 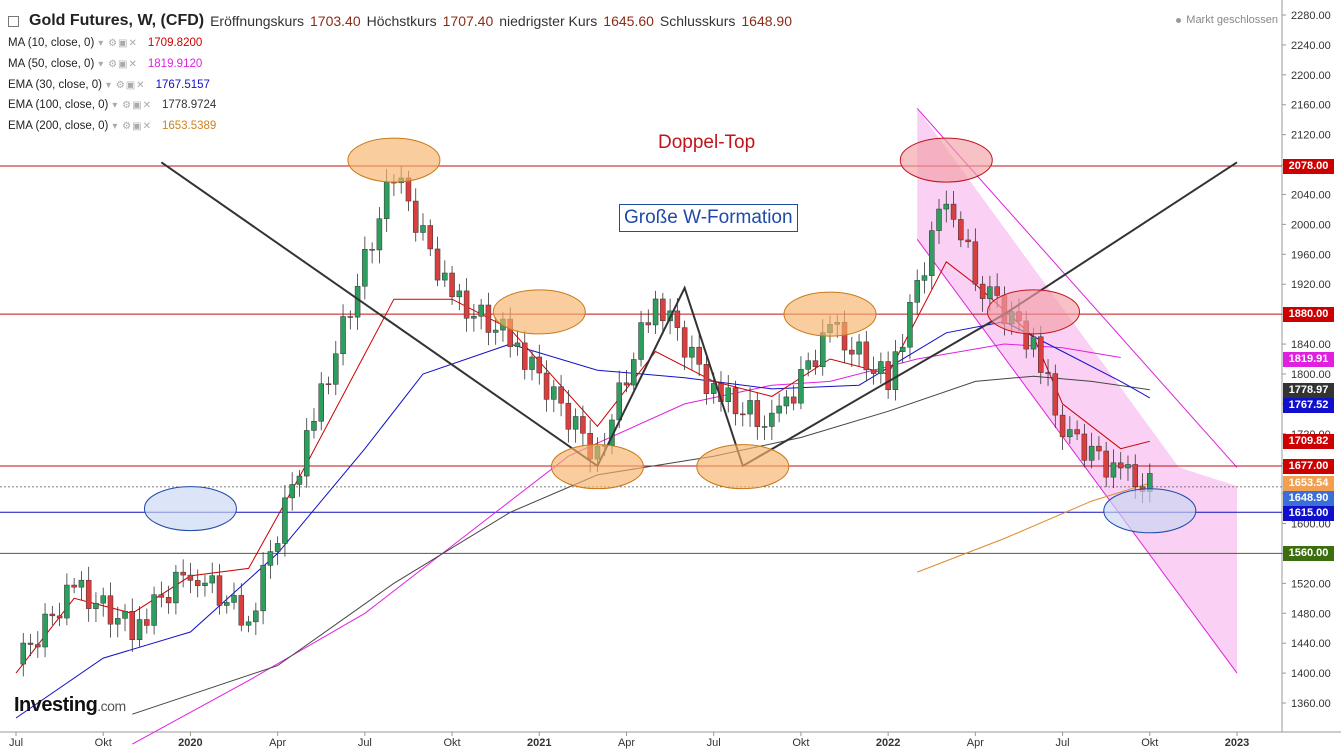 What do you see at coordinates (1308, 360) in the screenshot?
I see `price-label: 1819.91` at bounding box center [1308, 360].